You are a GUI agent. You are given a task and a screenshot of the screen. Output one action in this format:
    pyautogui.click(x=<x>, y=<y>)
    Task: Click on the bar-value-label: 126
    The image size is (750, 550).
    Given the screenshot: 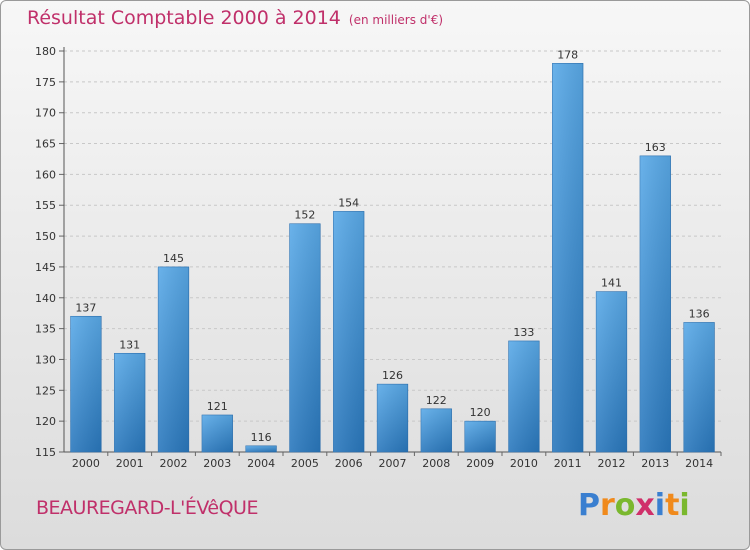 What is the action you would take?
    pyautogui.click(x=392, y=375)
    